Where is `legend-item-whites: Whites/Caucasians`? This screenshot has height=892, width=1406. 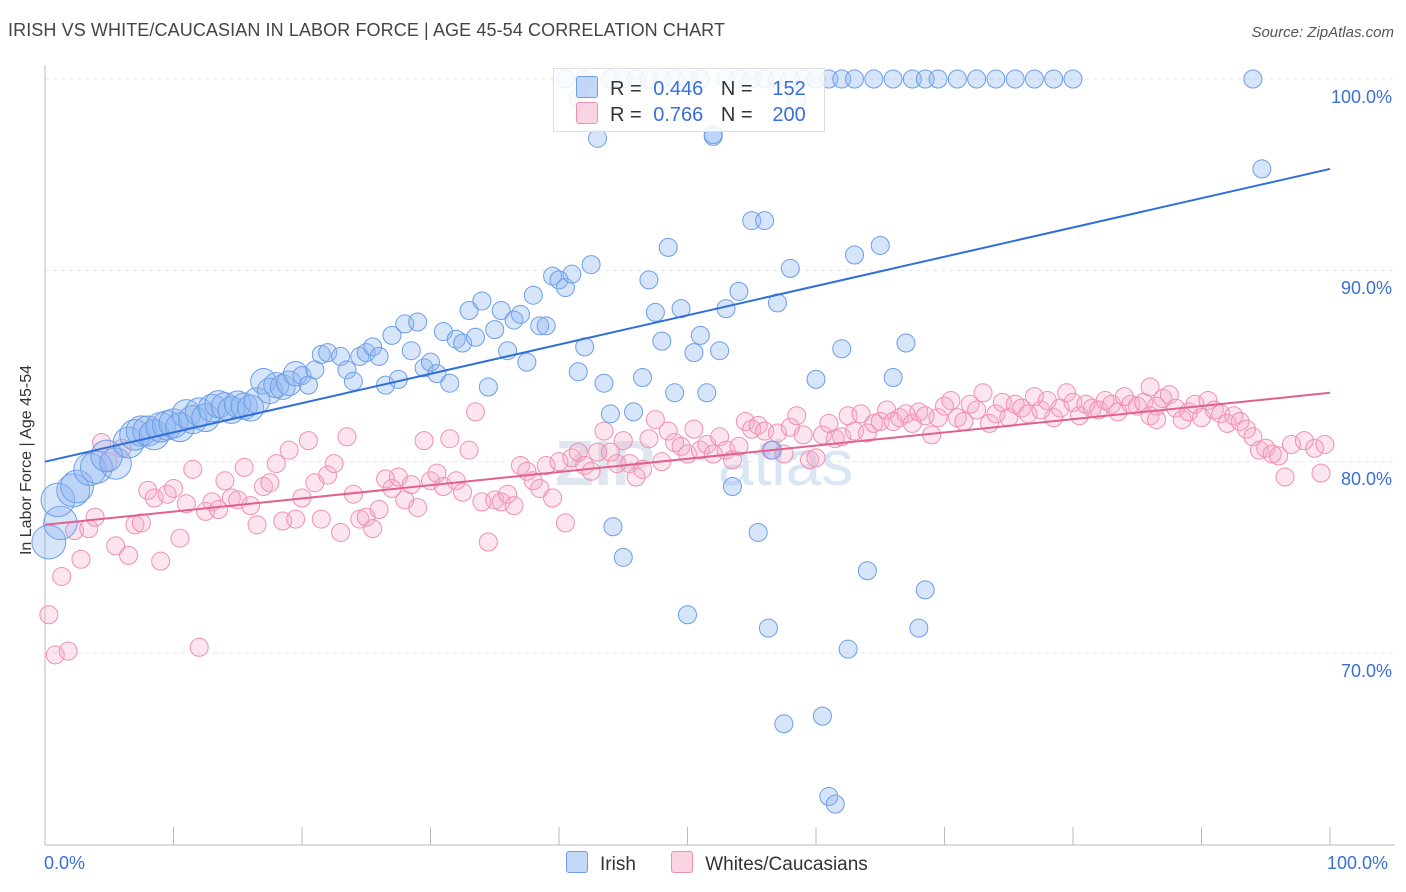 legend-item-whites: Whites/Caucasians is located at coordinates (769, 863).